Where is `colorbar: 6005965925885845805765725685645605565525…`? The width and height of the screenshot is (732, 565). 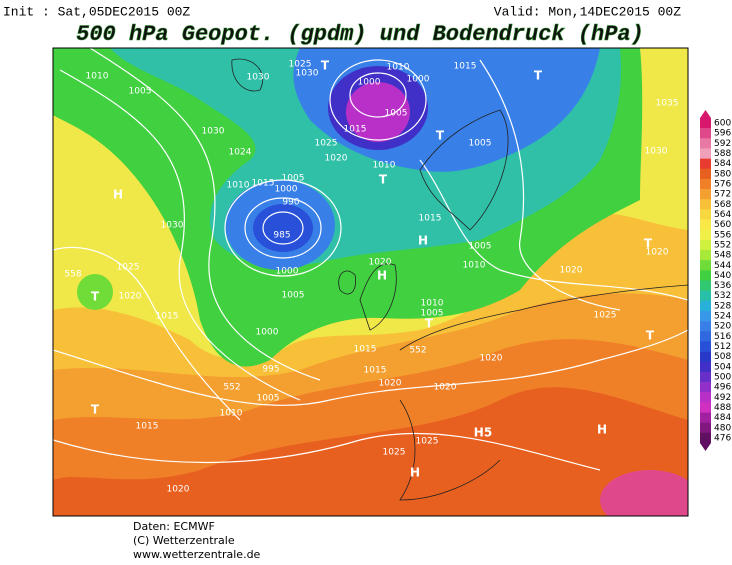 colorbar: 6005965925885845805765725685645605565525… is located at coordinates (715, 280).